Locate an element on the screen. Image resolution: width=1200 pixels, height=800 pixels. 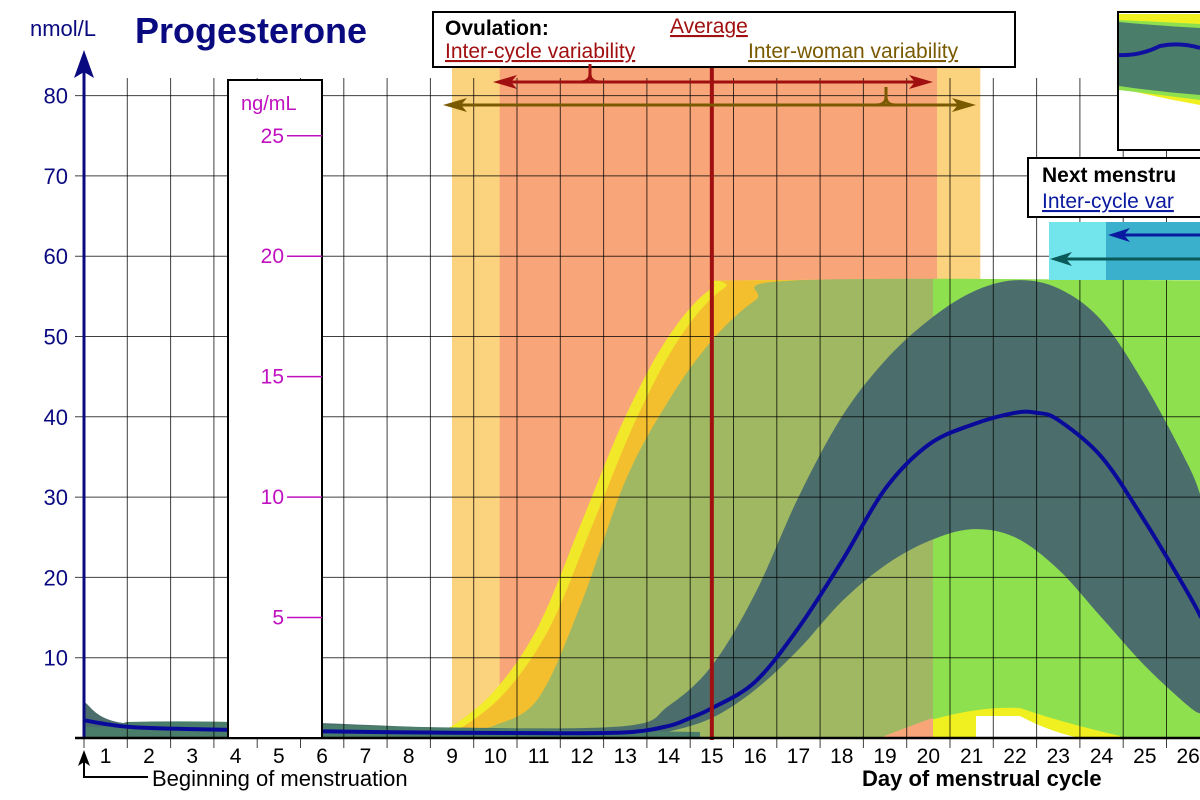
inset-mean-line is located at coordinates (1159, 50).